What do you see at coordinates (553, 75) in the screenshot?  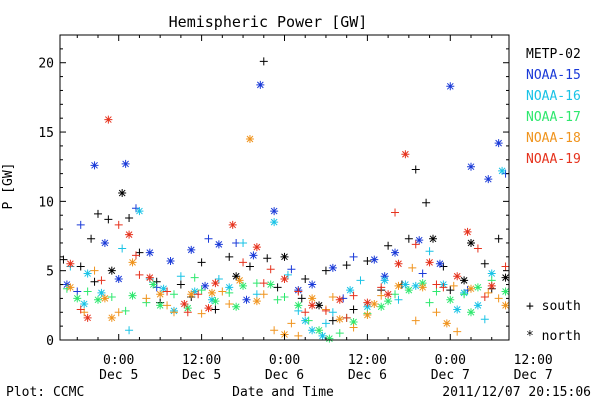 I see `legend-entry: NOAA-15` at bounding box center [553, 75].